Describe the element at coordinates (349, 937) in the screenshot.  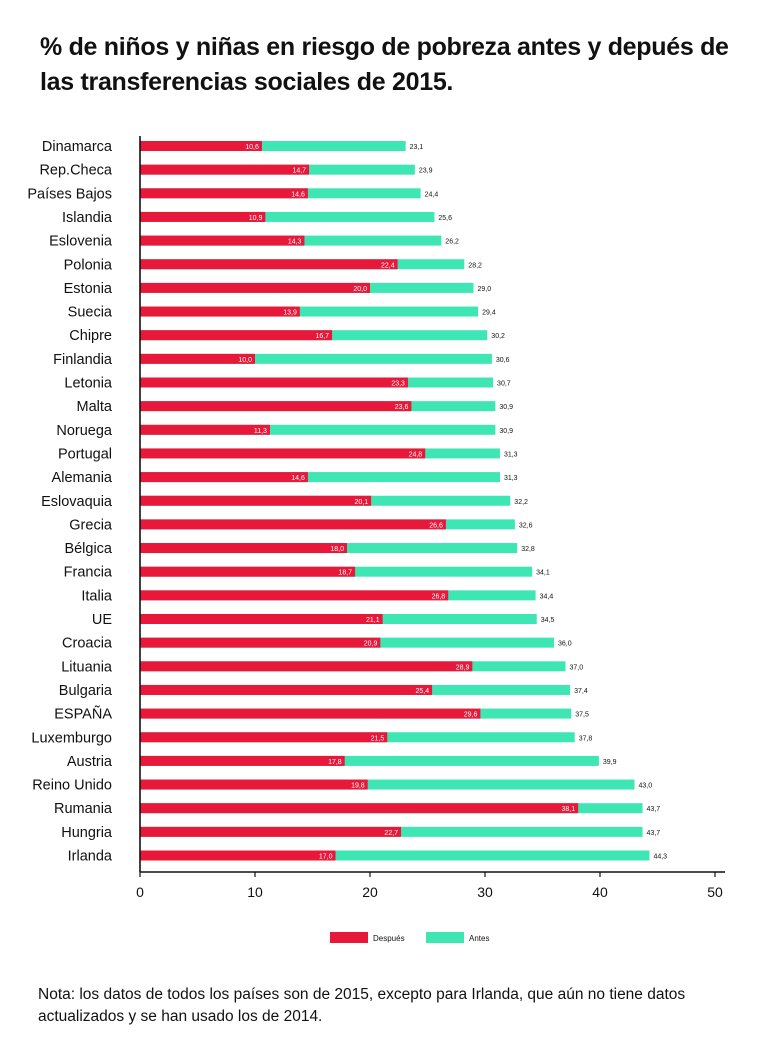
I see `legend-swatch-despues` at that location.